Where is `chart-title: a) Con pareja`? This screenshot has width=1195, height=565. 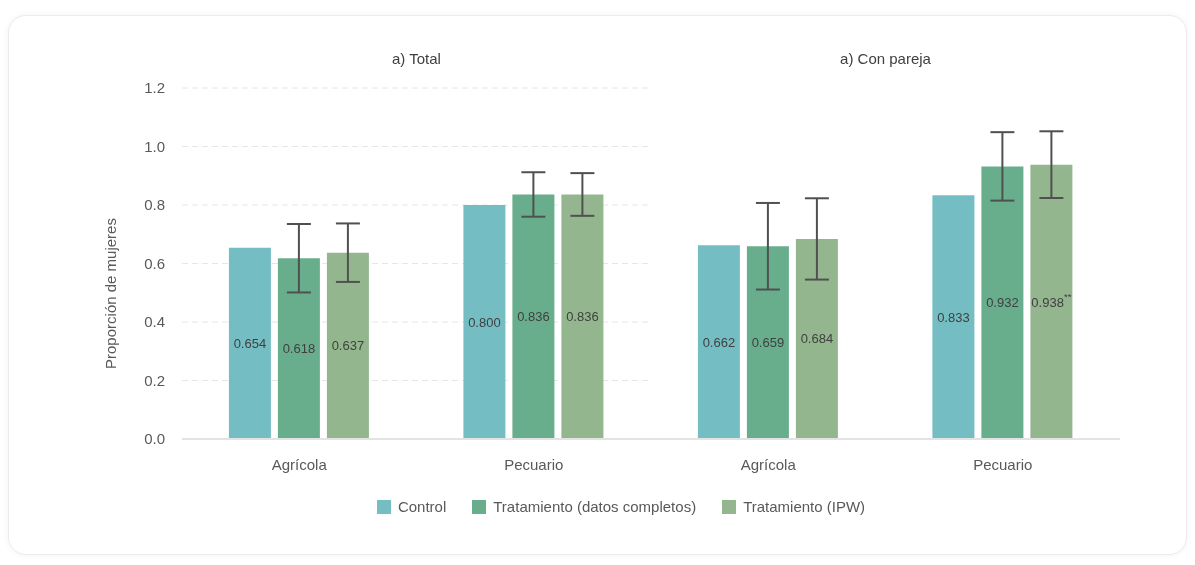 chart-title: a) Con pareja is located at coordinates (885, 58).